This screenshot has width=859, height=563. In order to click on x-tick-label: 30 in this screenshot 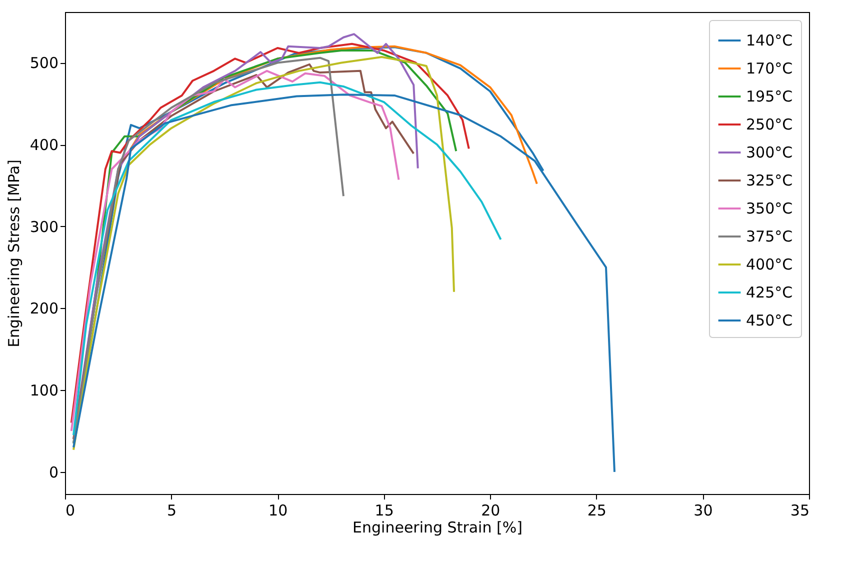, I will do `click(703, 511)`.